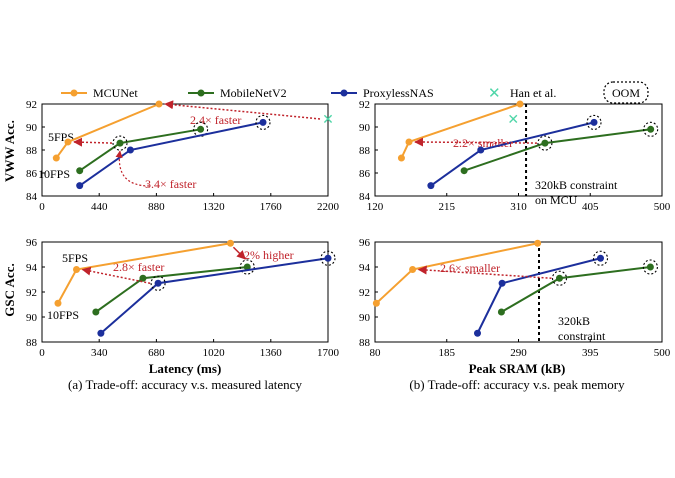  What do you see at coordinates (42, 207) in the screenshot?
I see `x-tick-label: 0` at bounding box center [42, 207].